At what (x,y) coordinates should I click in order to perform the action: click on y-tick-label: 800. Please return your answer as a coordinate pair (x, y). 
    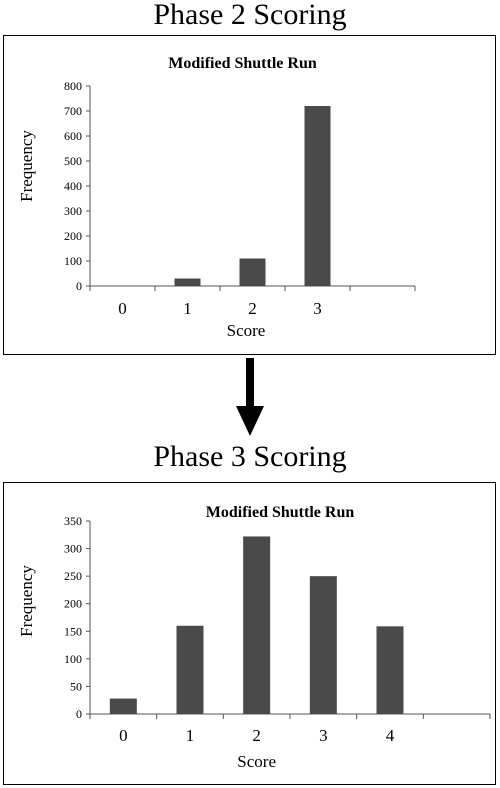
    Looking at the image, I should click on (73, 86).